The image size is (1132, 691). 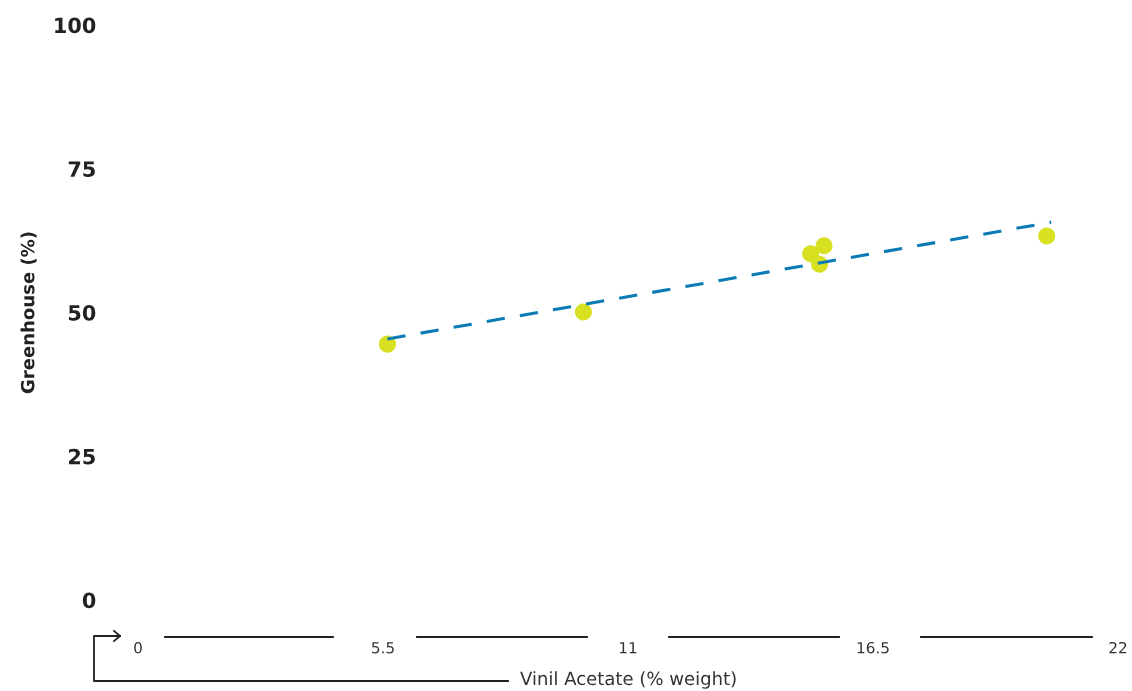 What do you see at coordinates (28, 313) in the screenshot?
I see `y-axis-title: Greenhouse (%)` at bounding box center [28, 313].